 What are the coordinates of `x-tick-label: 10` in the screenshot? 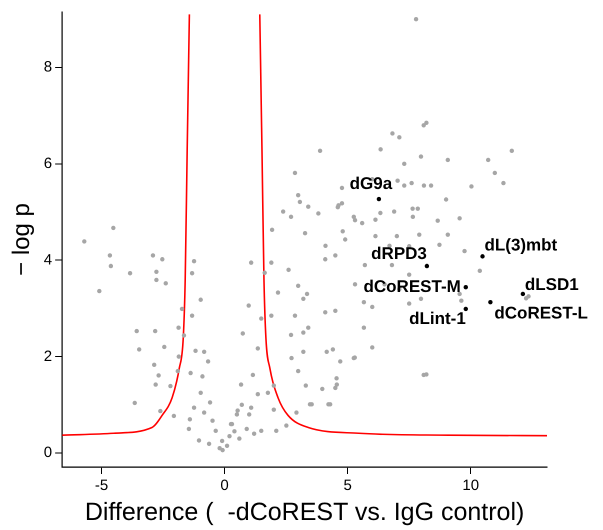 It's located at (471, 485).